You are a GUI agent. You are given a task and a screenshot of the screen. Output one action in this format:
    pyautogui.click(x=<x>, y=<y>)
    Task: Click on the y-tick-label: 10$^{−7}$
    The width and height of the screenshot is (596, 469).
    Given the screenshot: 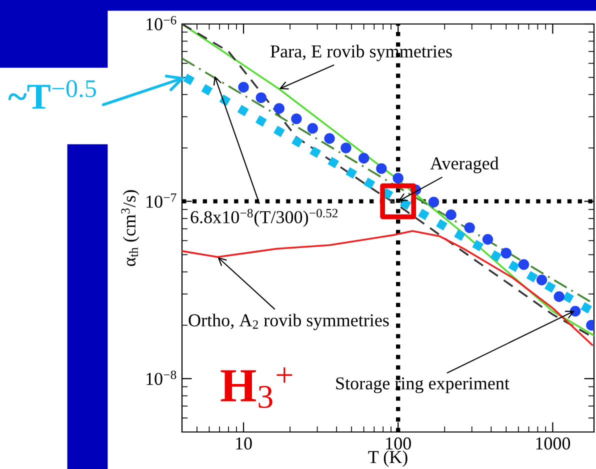 What is the action you would take?
    pyautogui.click(x=161, y=200)
    